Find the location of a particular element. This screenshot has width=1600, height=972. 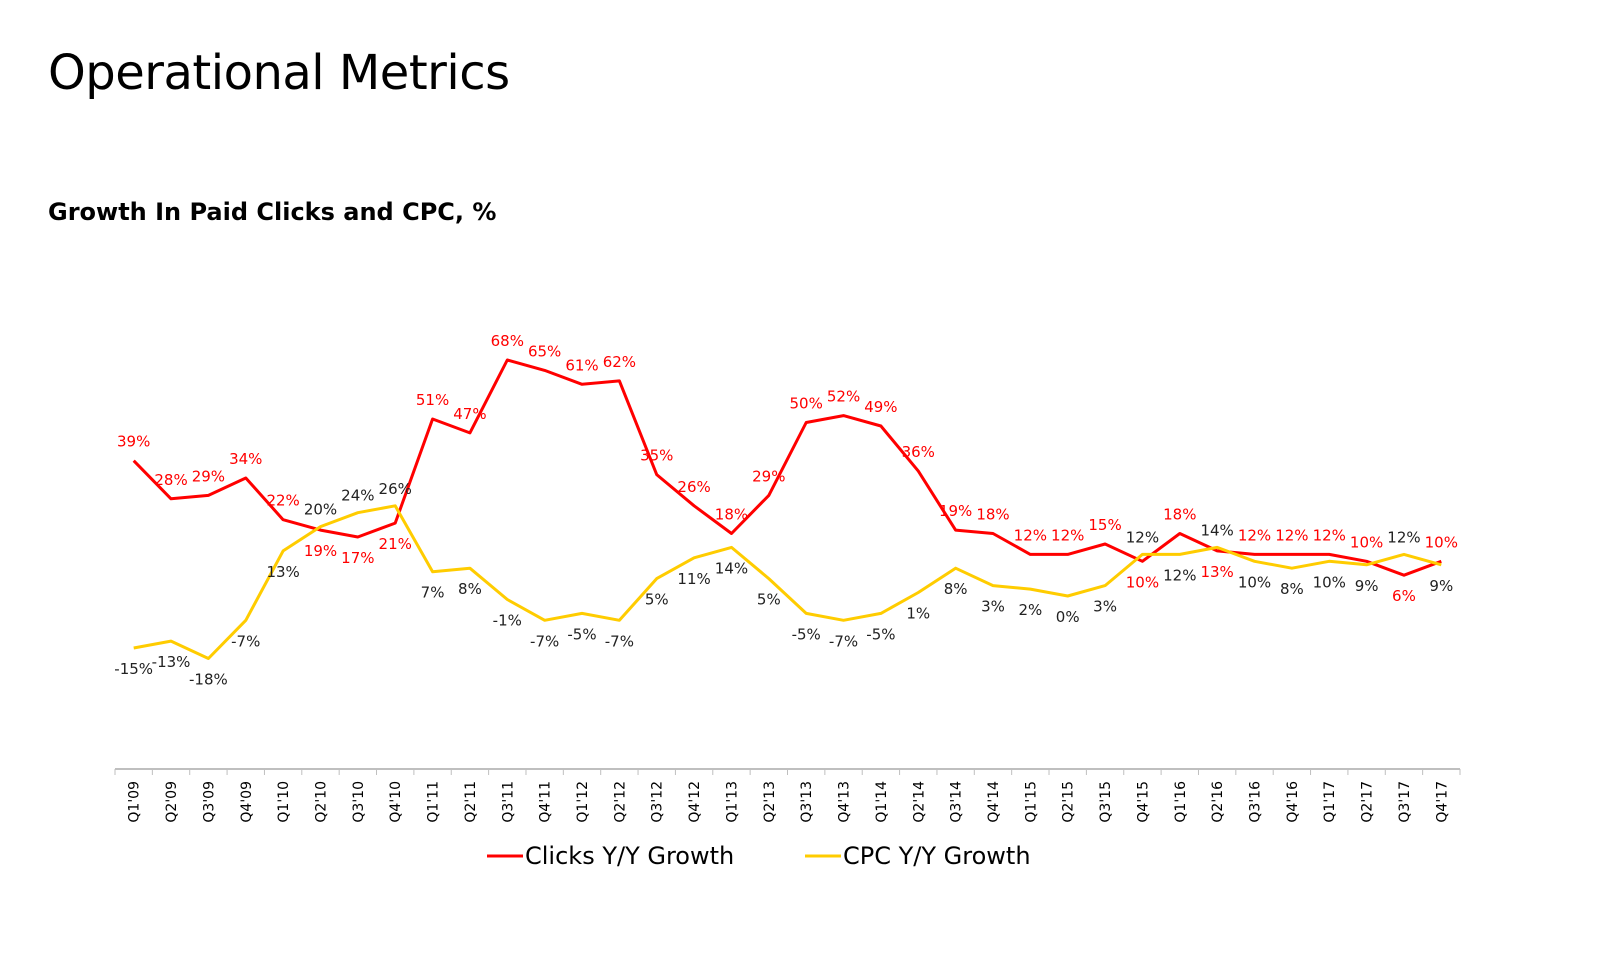

cpc-data-label: 26% is located at coordinates (395, 489).